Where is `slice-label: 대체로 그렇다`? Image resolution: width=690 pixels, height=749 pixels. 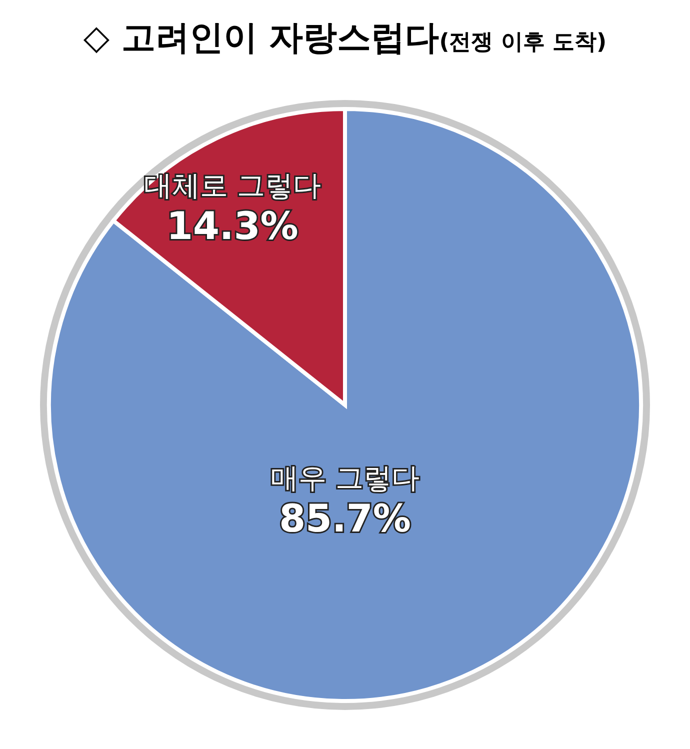 slice-label: 대체로 그렇다 is located at coordinates (232, 185).